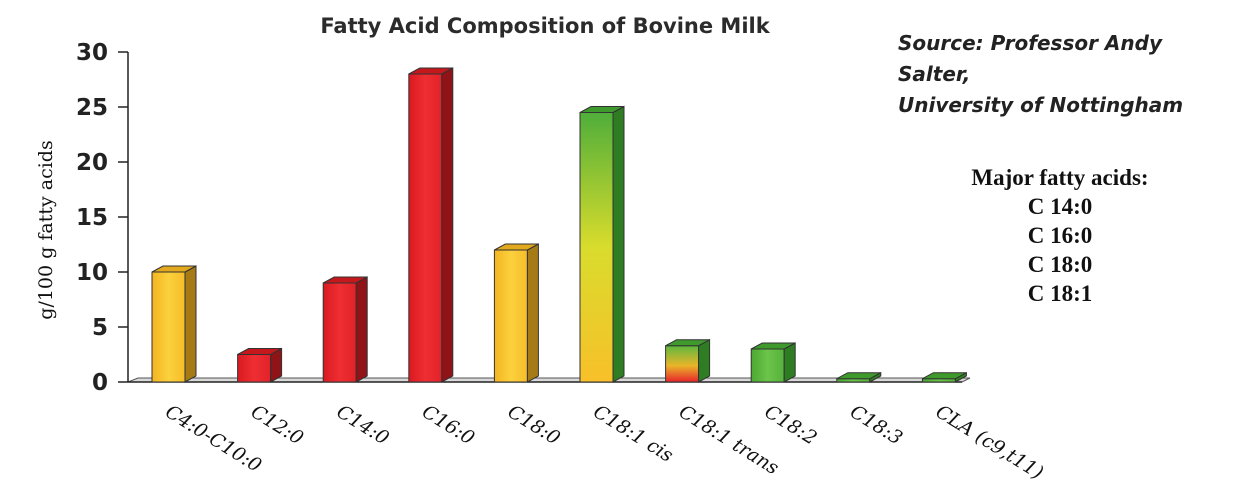 The width and height of the screenshot is (1241, 484). Describe the element at coordinates (791, 425) in the screenshot. I see `x-tick-label: C18:2` at that location.